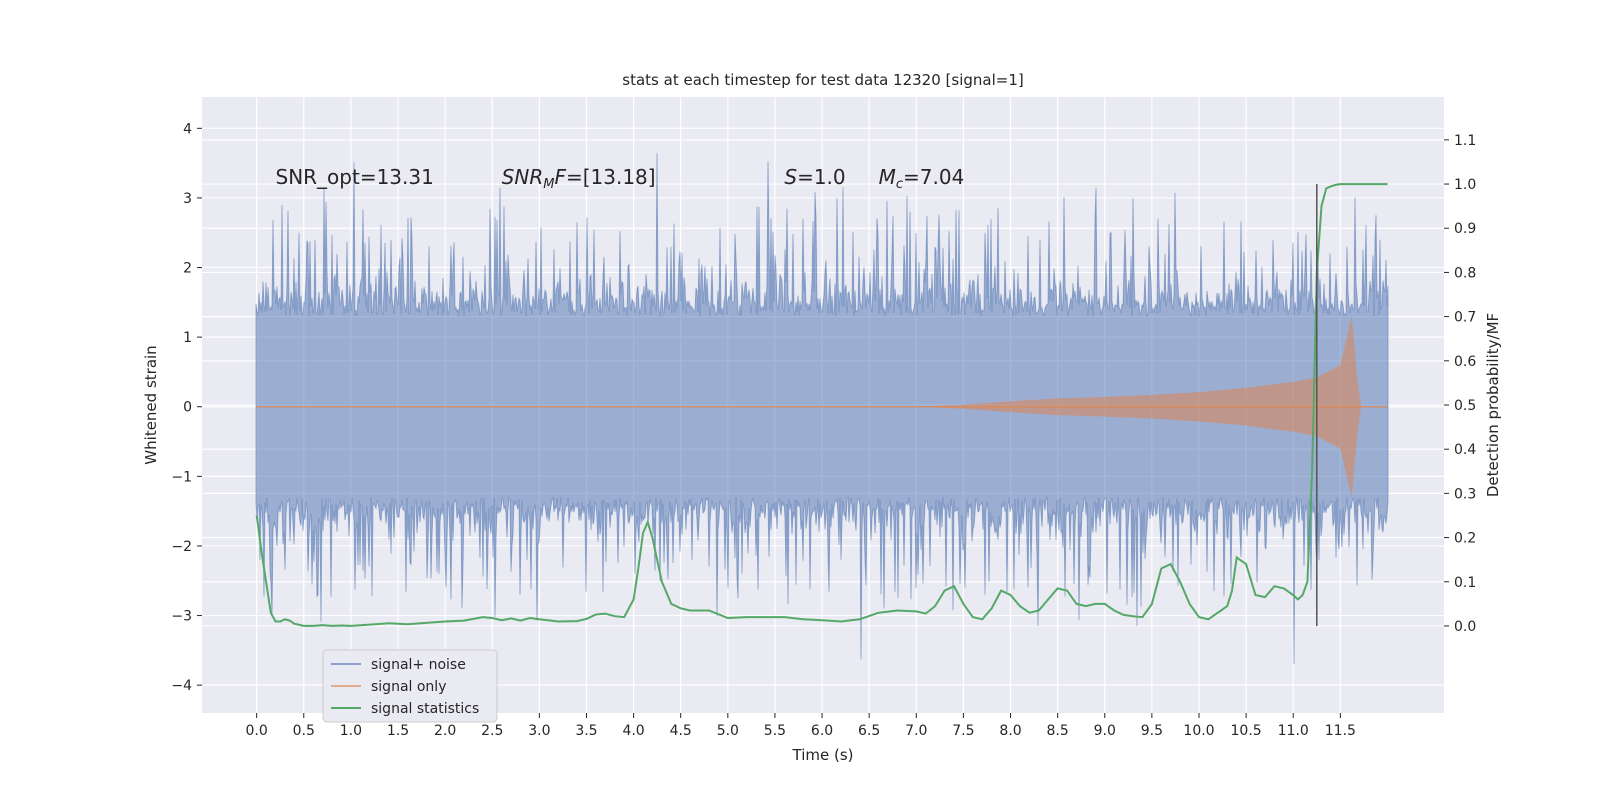 The image size is (1600, 800). I want to click on y-left-tick-label: −4, so click(181, 686).